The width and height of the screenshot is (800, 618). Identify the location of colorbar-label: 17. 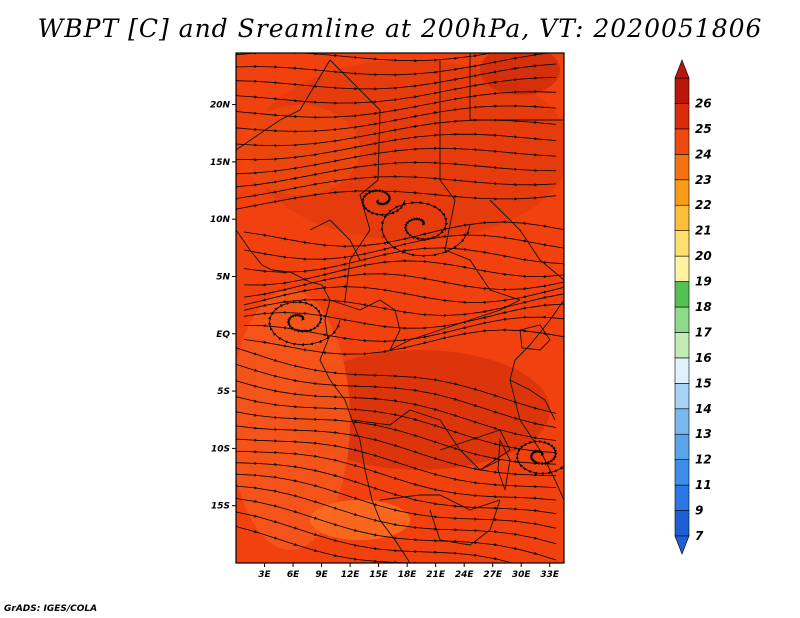
(703, 332).